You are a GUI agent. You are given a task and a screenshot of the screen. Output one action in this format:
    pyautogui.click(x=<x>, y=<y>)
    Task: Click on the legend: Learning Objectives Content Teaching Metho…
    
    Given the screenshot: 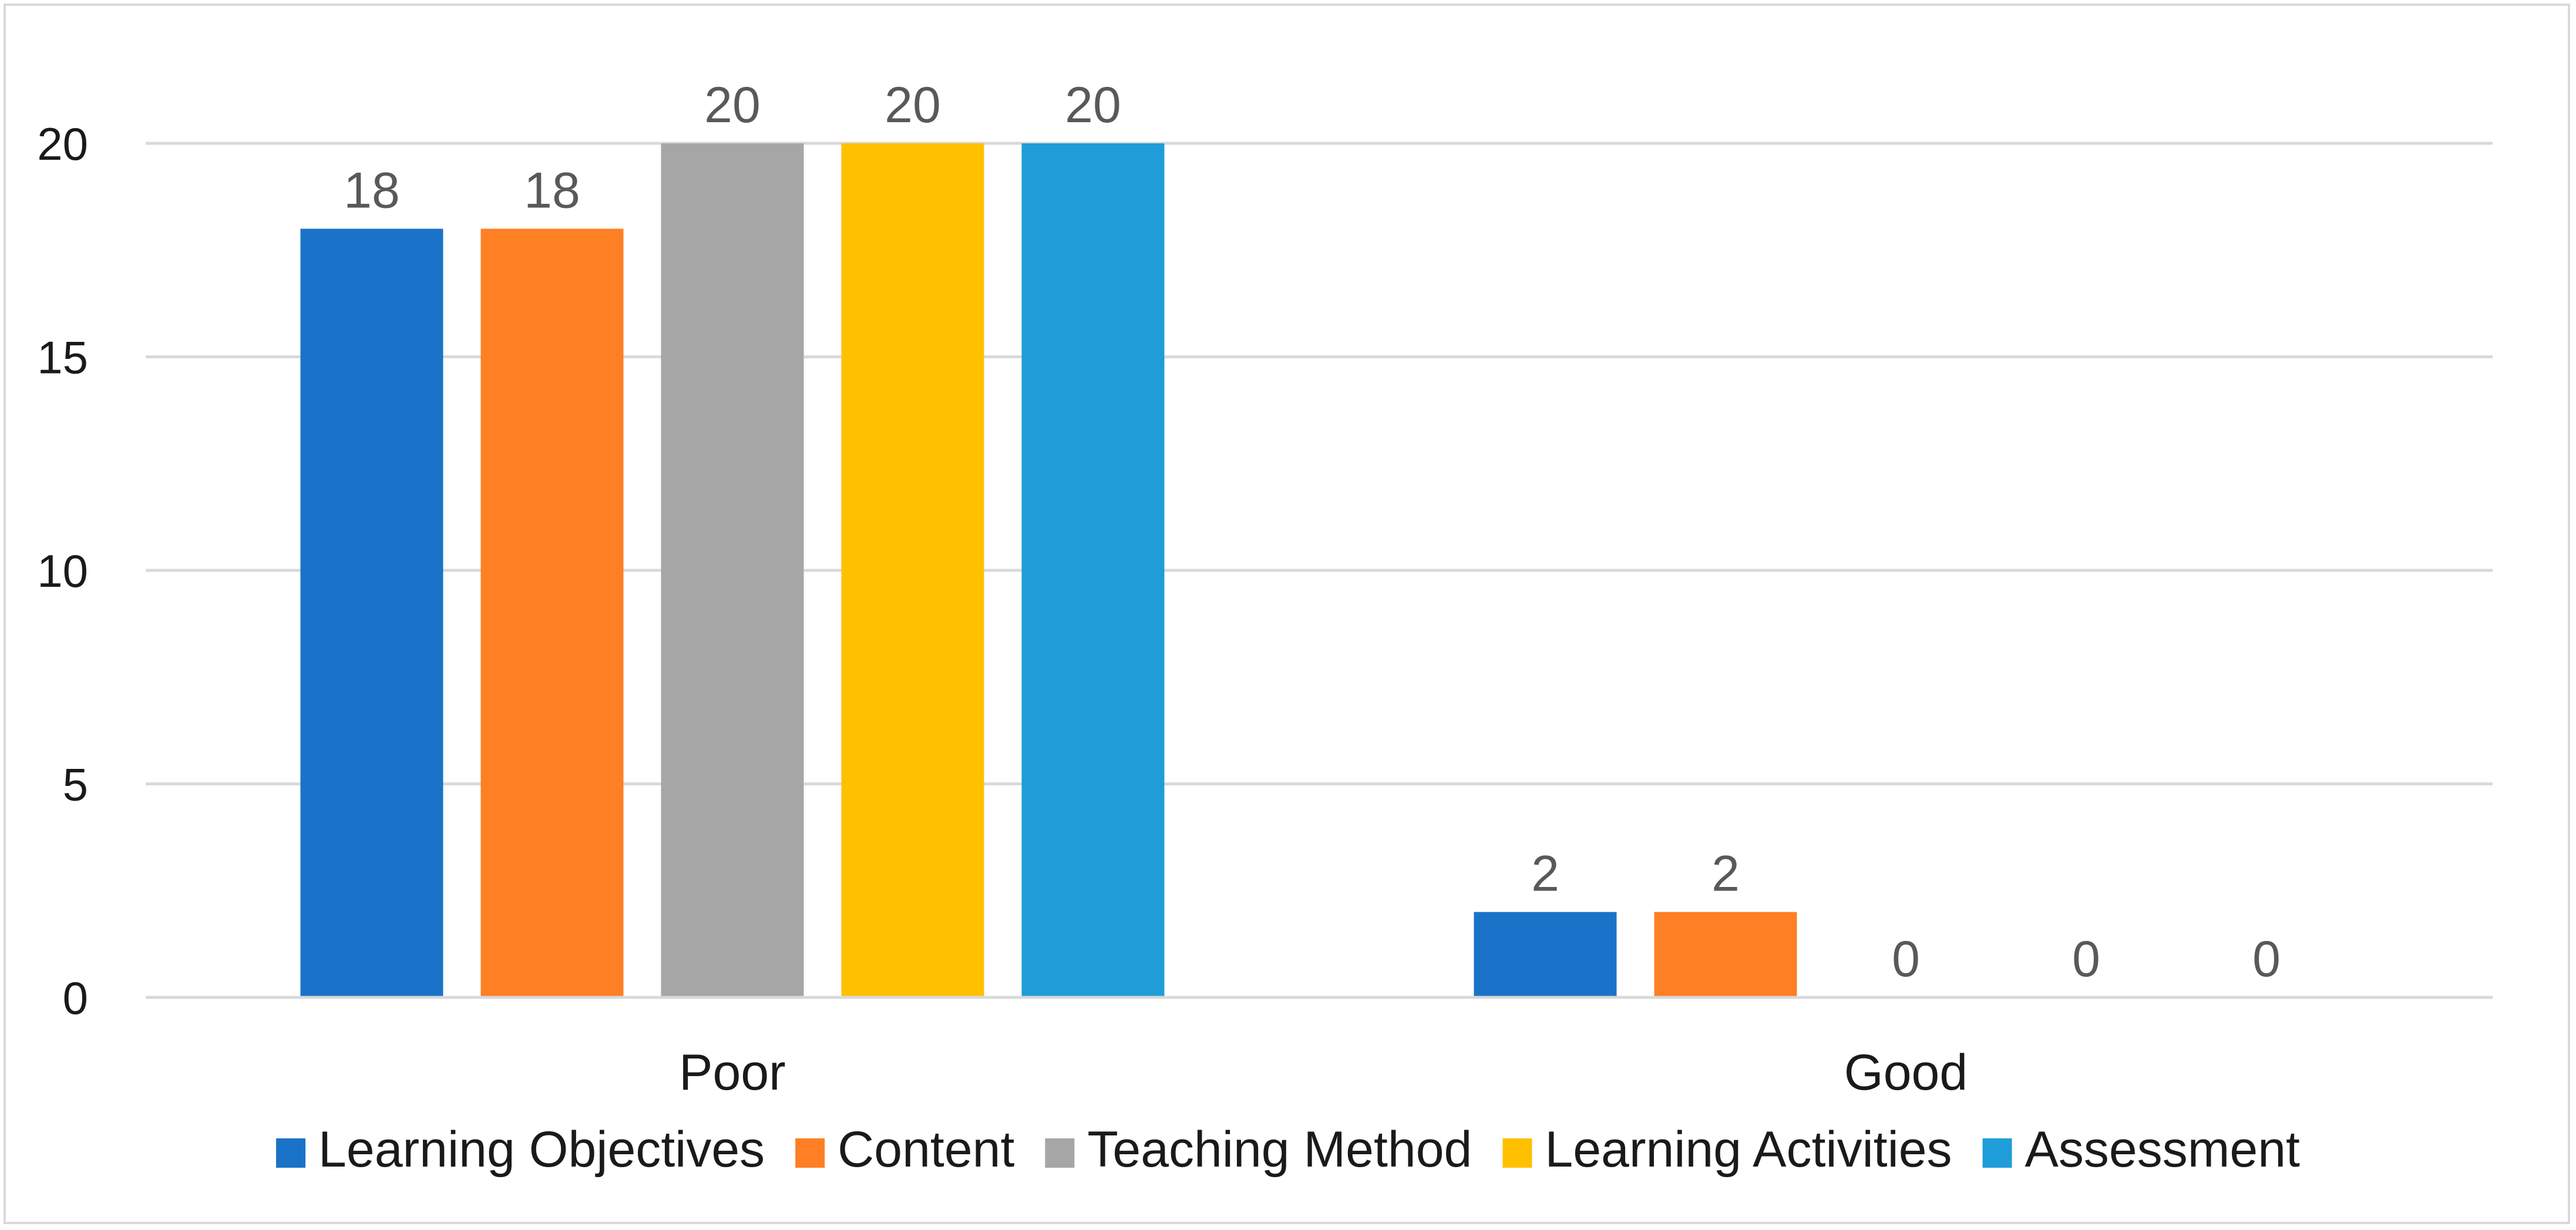 What is the action you would take?
    pyautogui.click(x=1288, y=1150)
    